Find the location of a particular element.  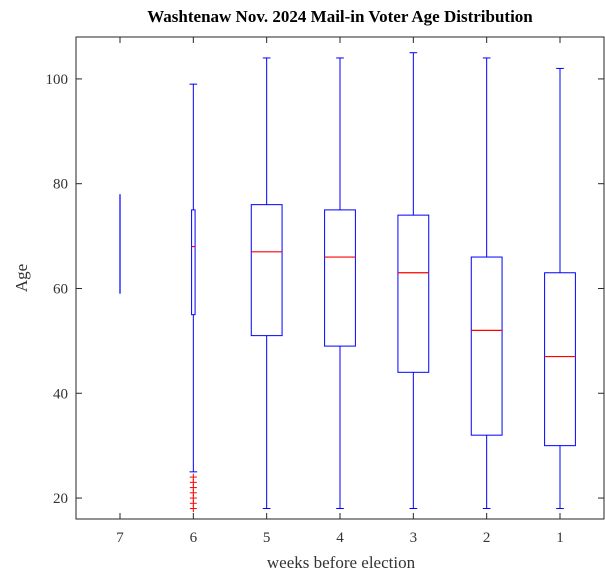

x-axis-label: weeks before election is located at coordinates (341, 562).